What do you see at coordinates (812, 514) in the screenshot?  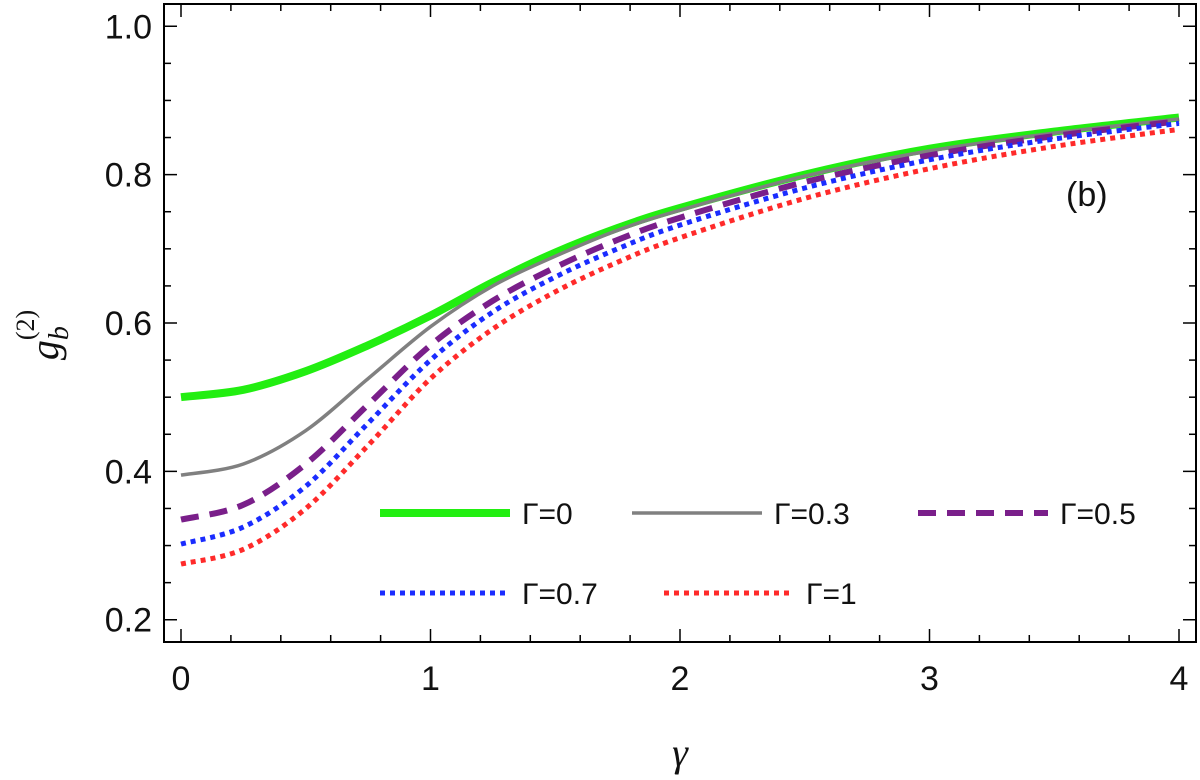 I see `legend-label-1: Γ=0.3` at bounding box center [812, 514].